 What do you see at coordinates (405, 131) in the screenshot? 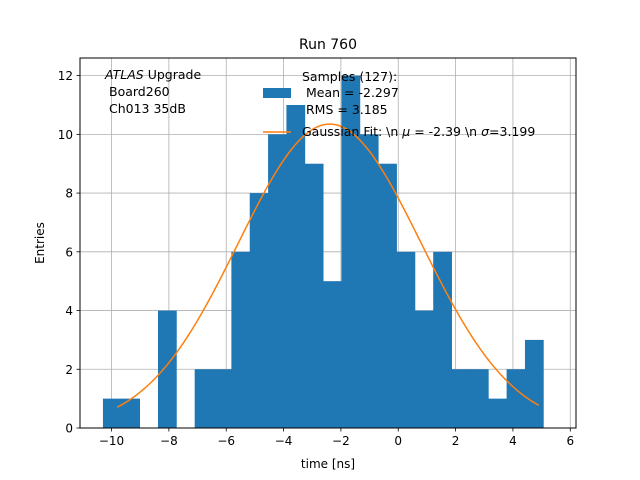
I see `legend-fit-mu: μ` at bounding box center [405, 131].